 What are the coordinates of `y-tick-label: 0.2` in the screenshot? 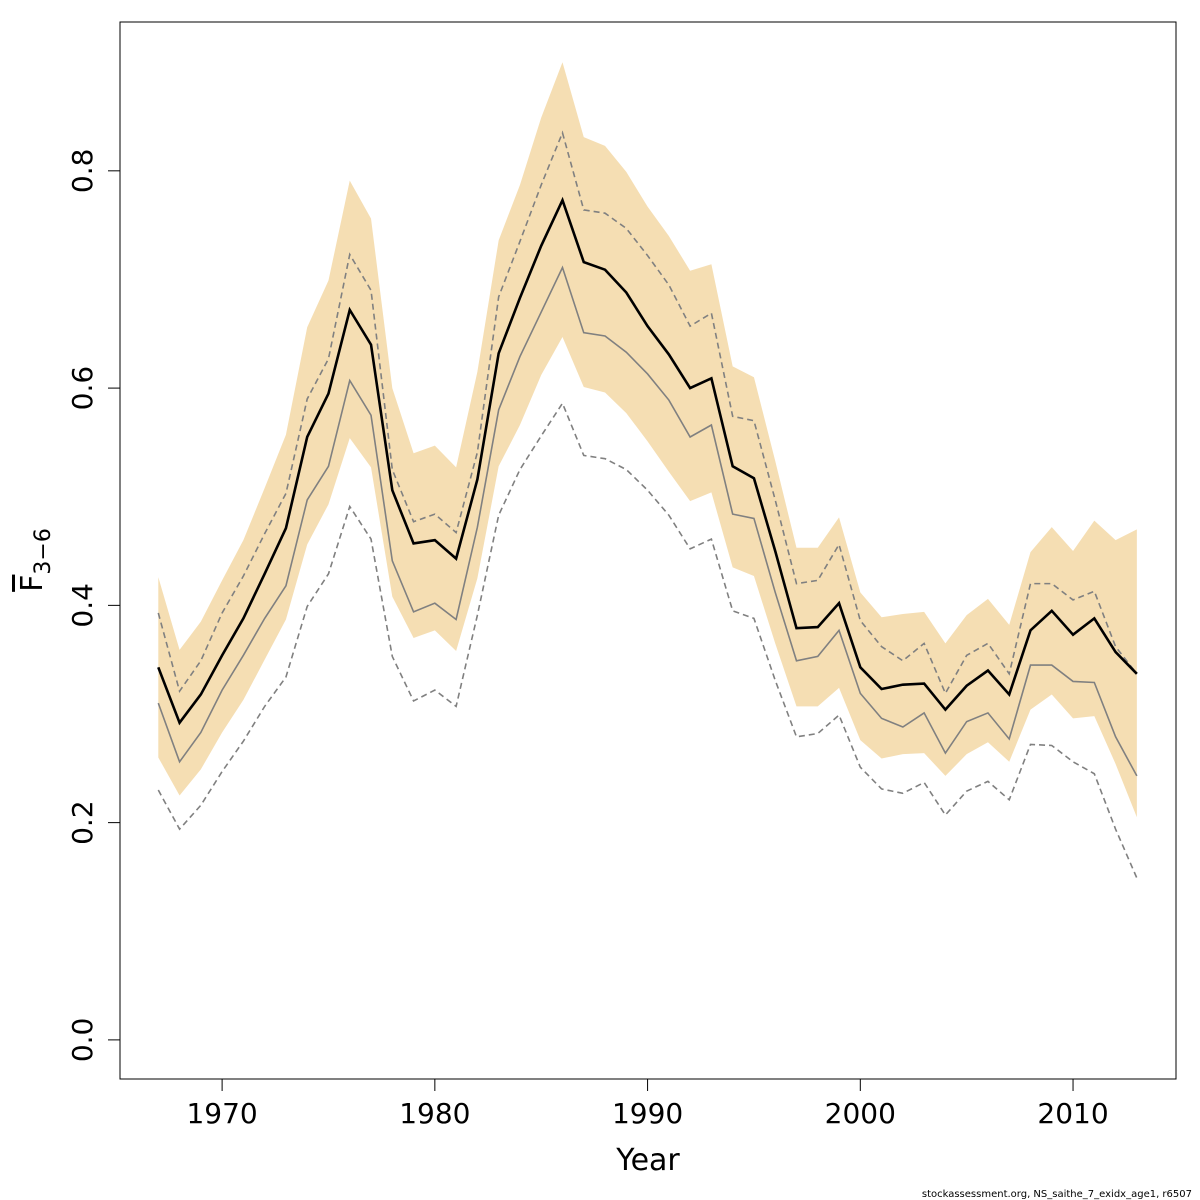 It's located at (82, 822).